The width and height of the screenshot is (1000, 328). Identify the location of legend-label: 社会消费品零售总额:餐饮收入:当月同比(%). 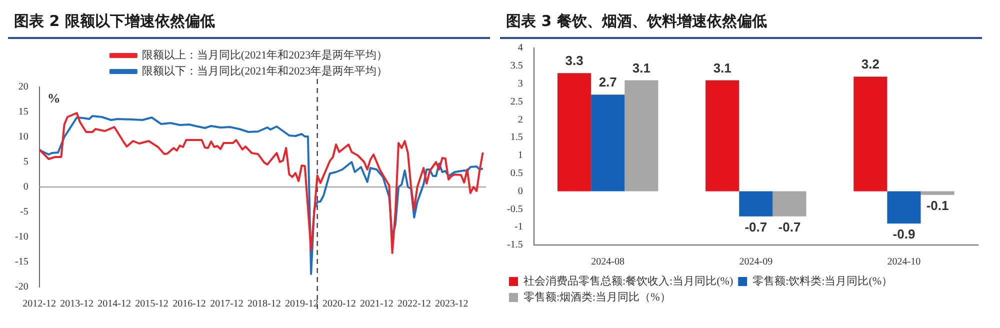
(629, 281).